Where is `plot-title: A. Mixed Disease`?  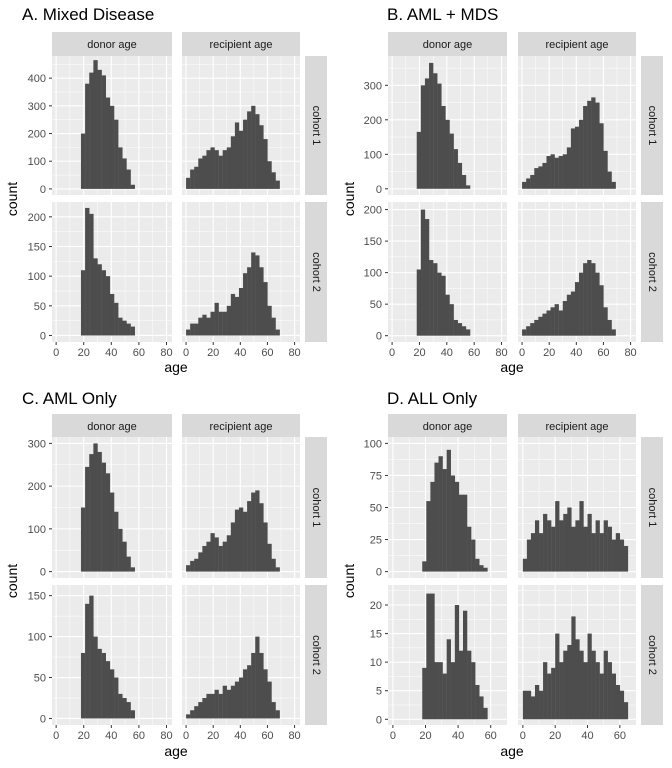 plot-title: A. Mixed Disease is located at coordinates (88, 14).